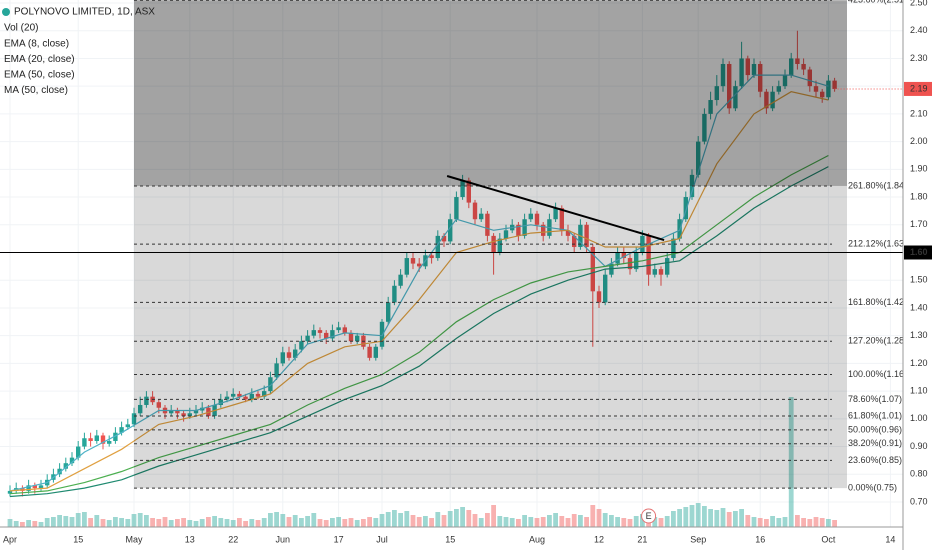  Describe the element at coordinates (10, 539) in the screenshot. I see `x-tick-label: Apr` at that location.